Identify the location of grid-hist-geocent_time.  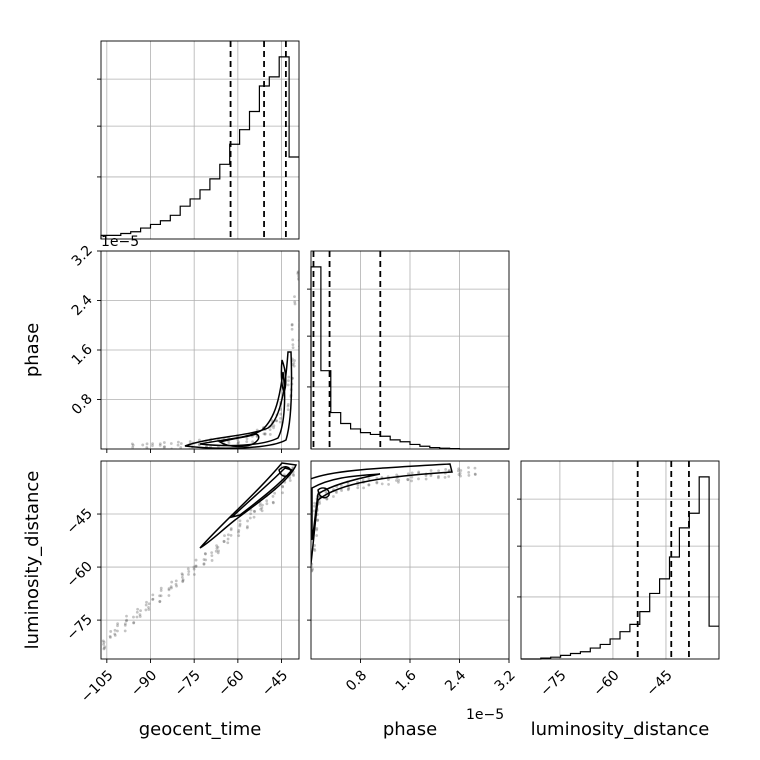
(200, 140).